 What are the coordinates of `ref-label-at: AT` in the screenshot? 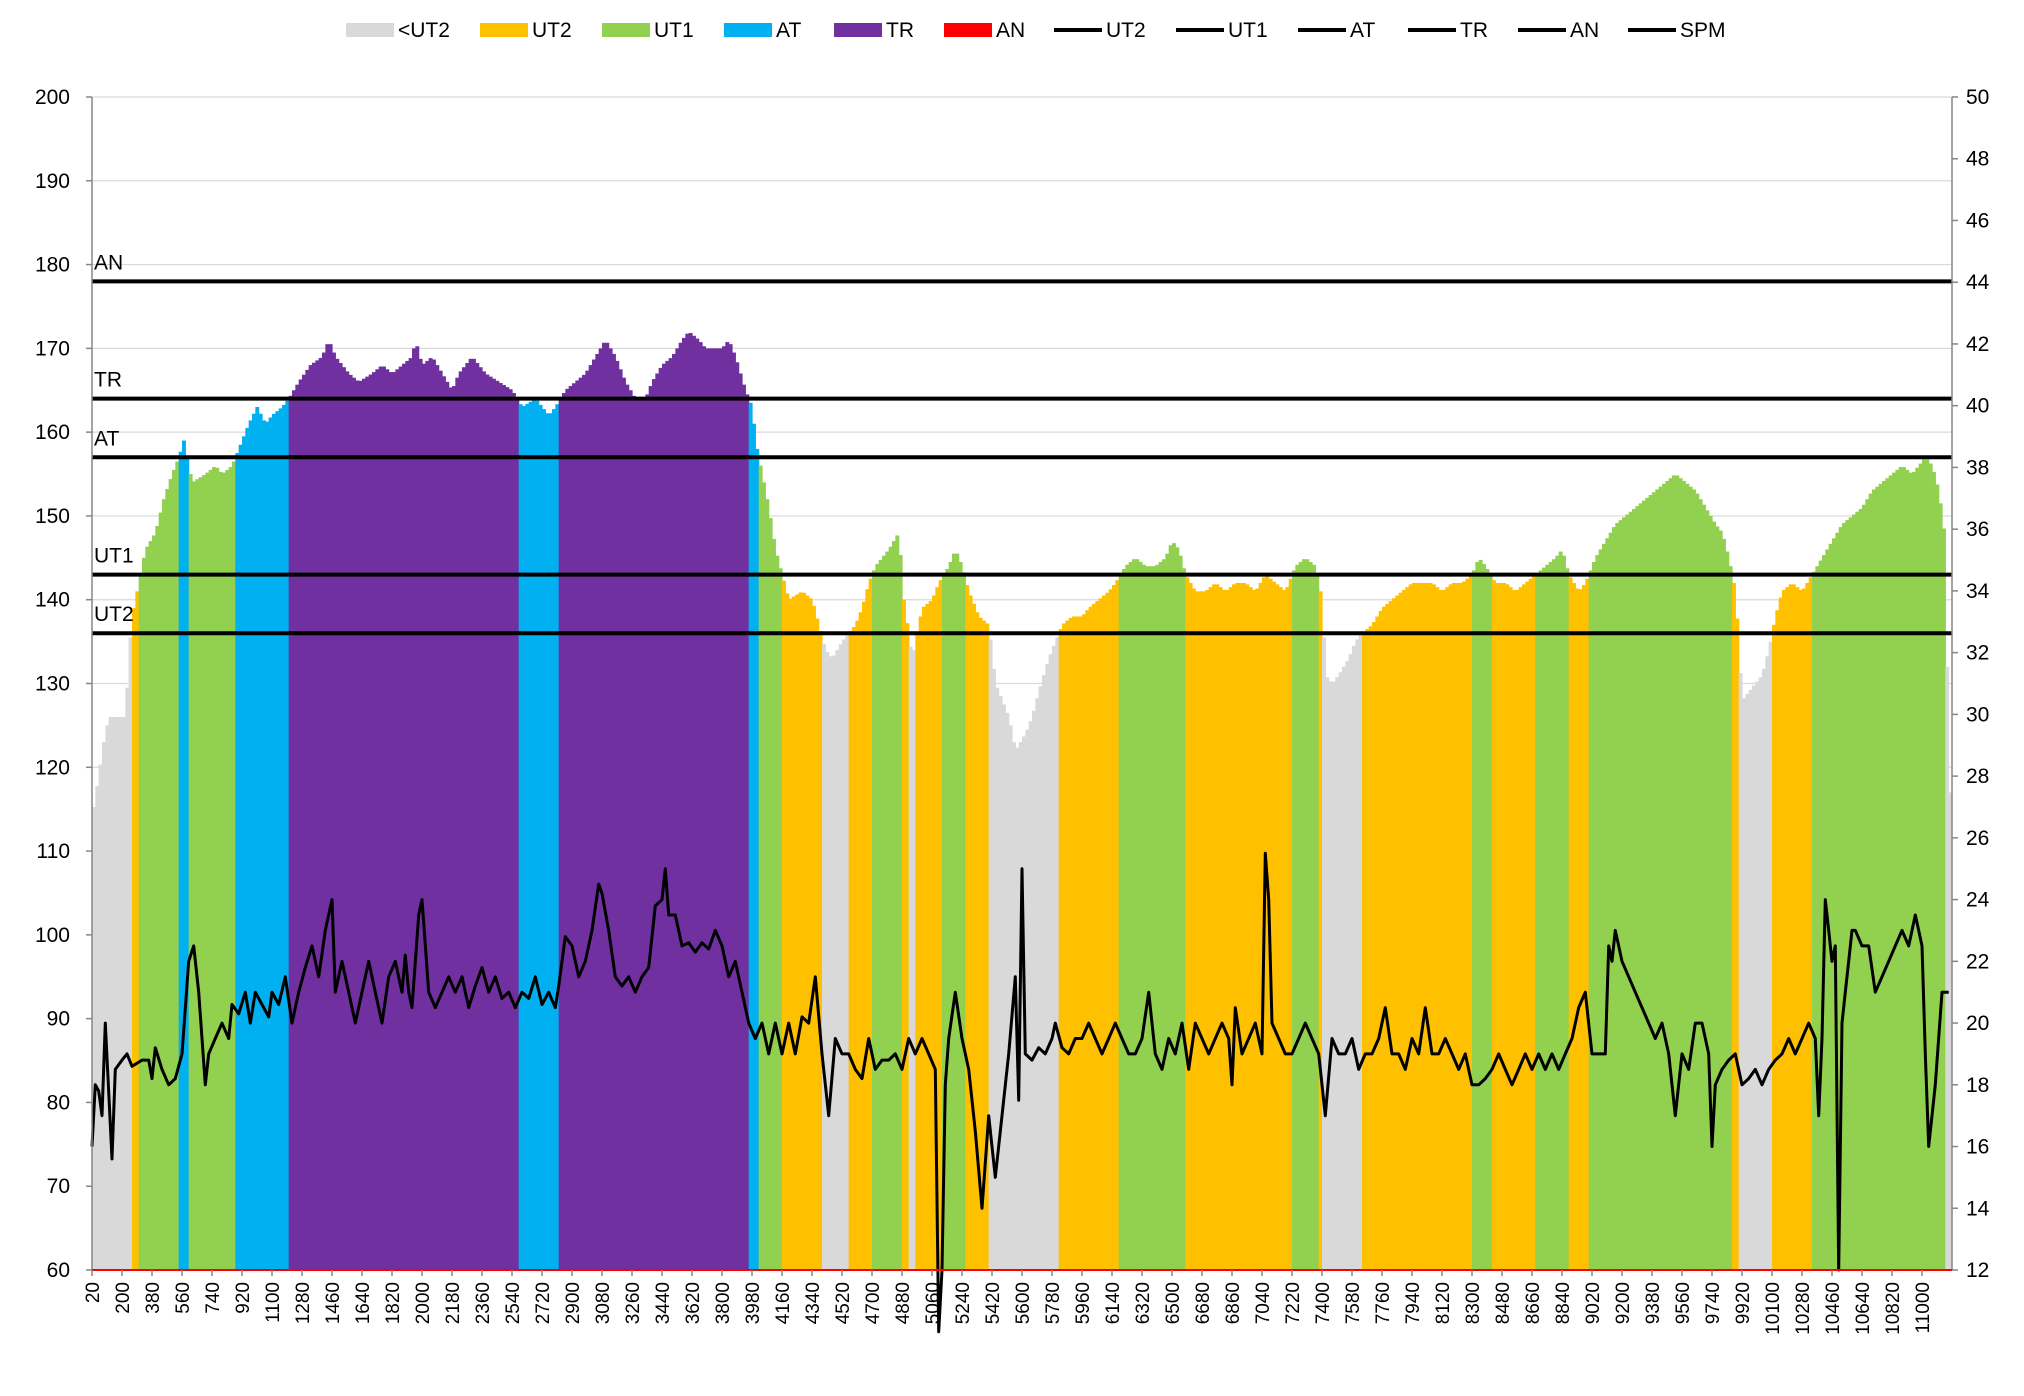 It's located at (106, 438).